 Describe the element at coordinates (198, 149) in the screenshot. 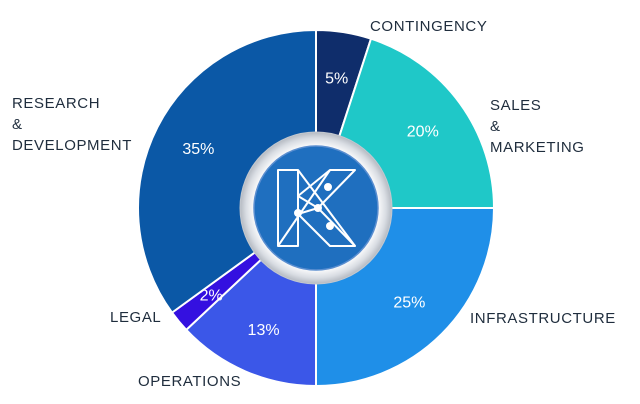

I see `percent-label: 35%` at that location.